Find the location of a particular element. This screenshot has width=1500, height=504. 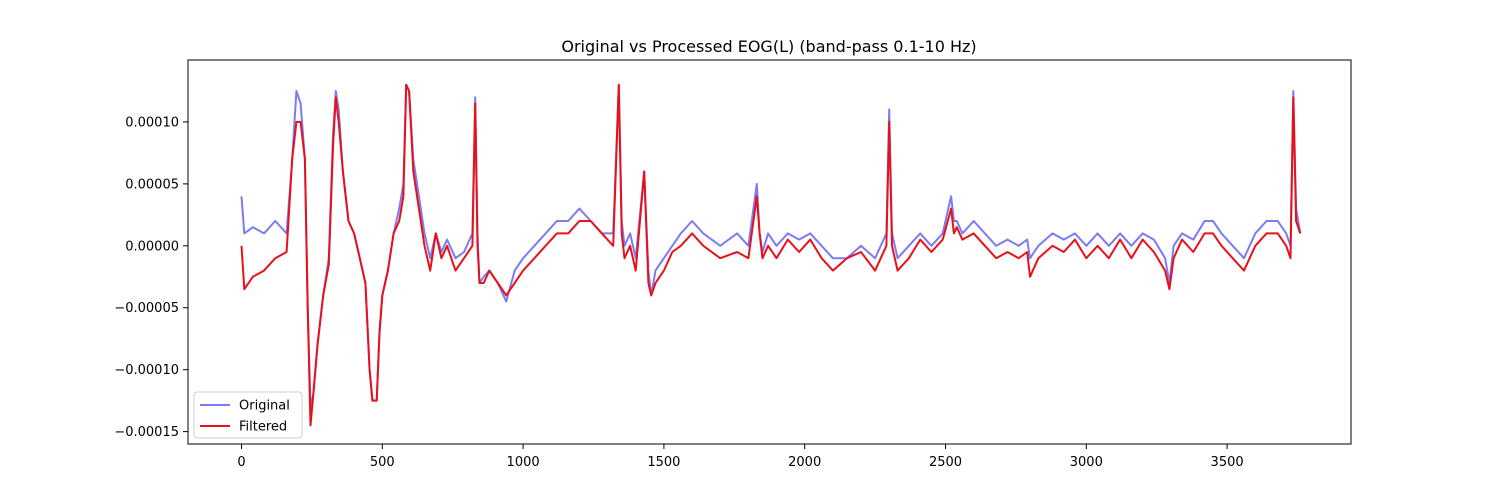

x-tick-label: 1500 is located at coordinates (663, 462).